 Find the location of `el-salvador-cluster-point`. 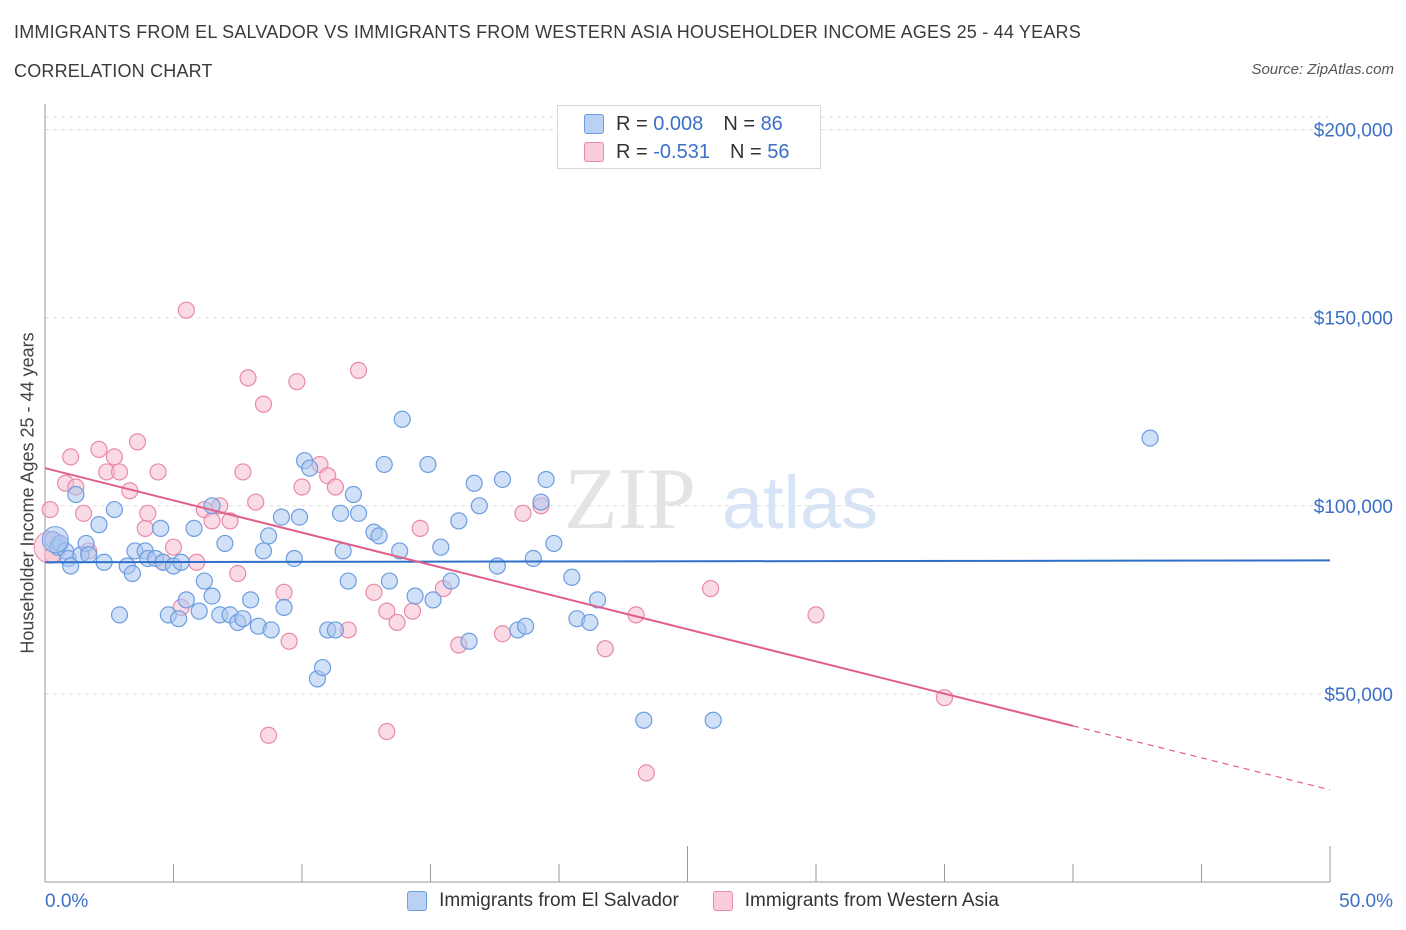

el-salvador-cluster-point is located at coordinates (55, 540).